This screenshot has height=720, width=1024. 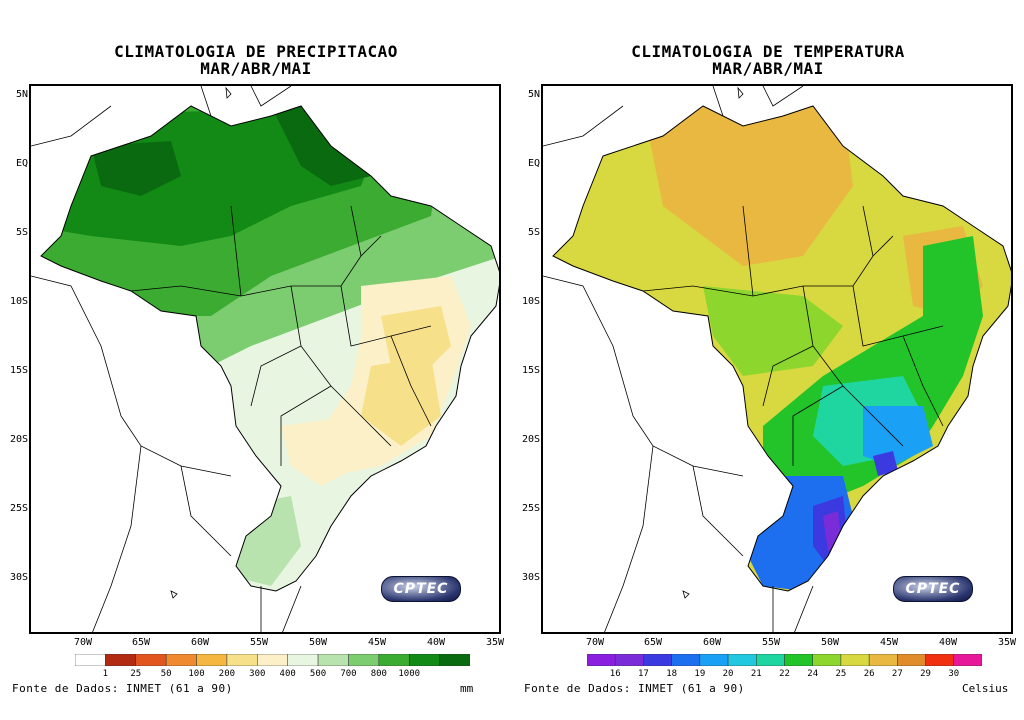 I want to click on colorbar-label: 29, so click(x=925, y=674).